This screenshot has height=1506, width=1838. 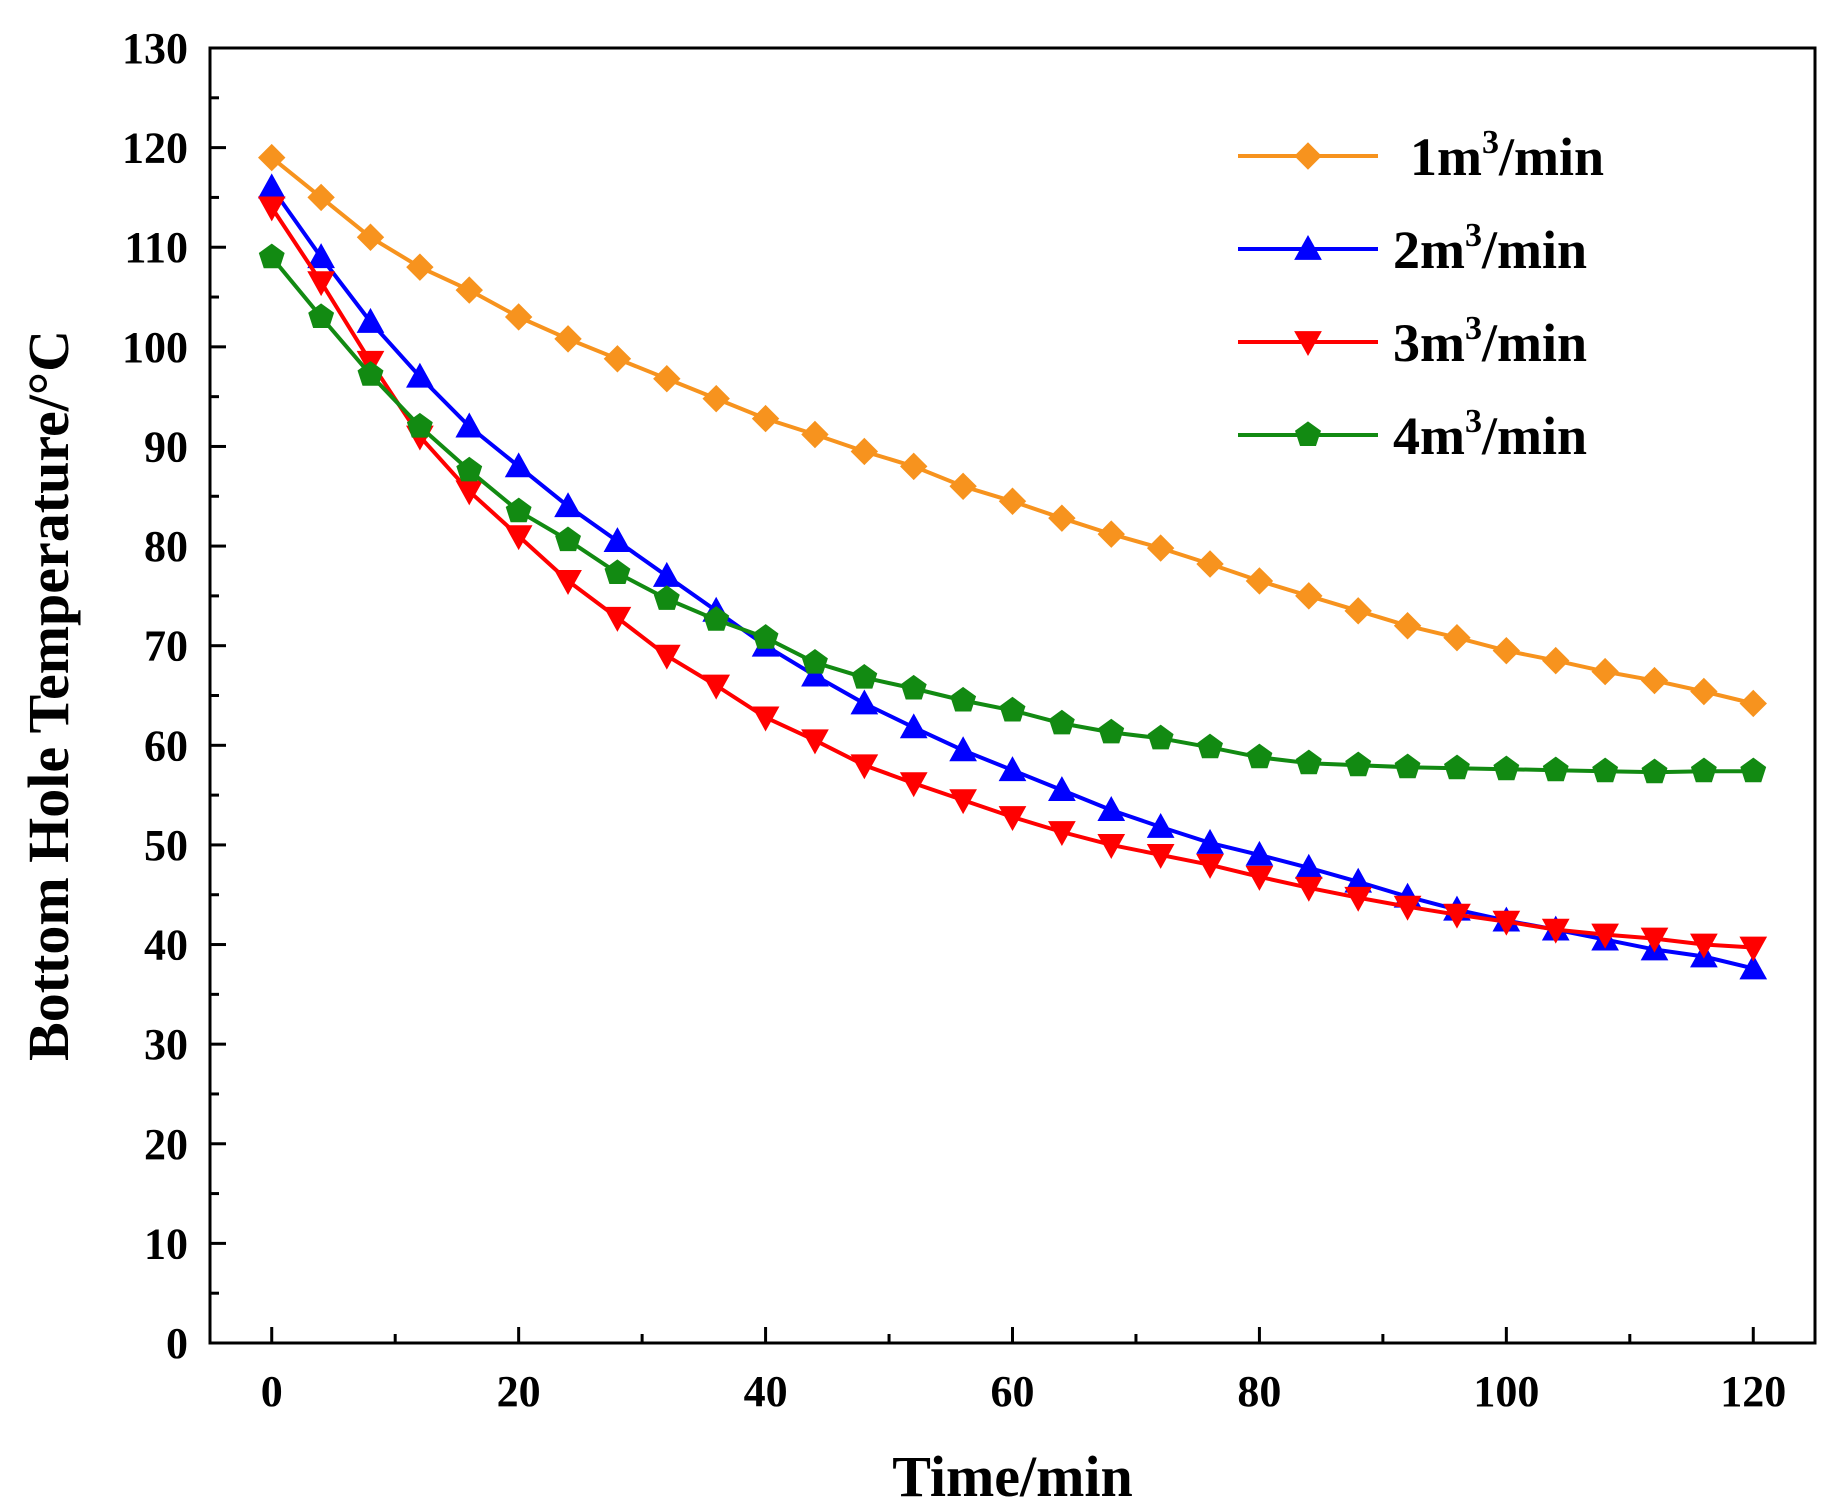 I want to click on legend-entry-2: 2m3/min, so click(x=1412, y=248).